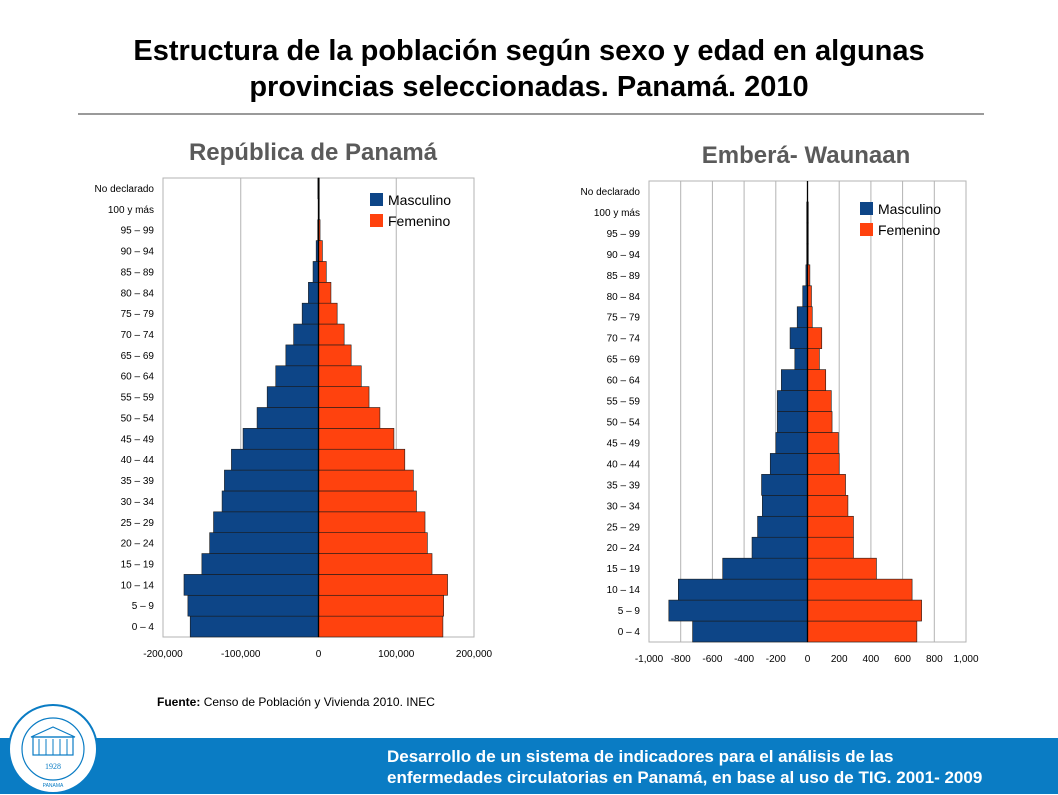 The width and height of the screenshot is (1058, 795). Describe the element at coordinates (649, 659) in the screenshot. I see `x-tick-label-embera-0: -1,000` at that location.